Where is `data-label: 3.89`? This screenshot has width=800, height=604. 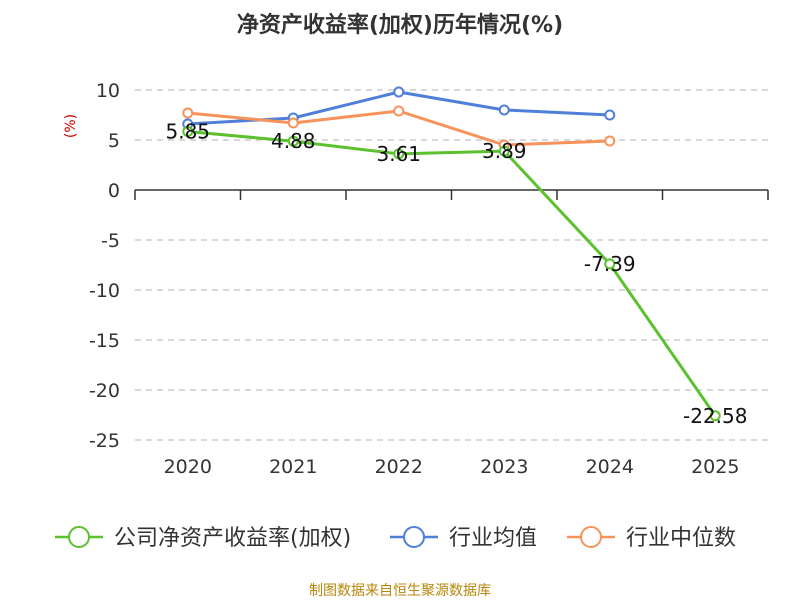 data-label: 3.89 is located at coordinates (504, 151).